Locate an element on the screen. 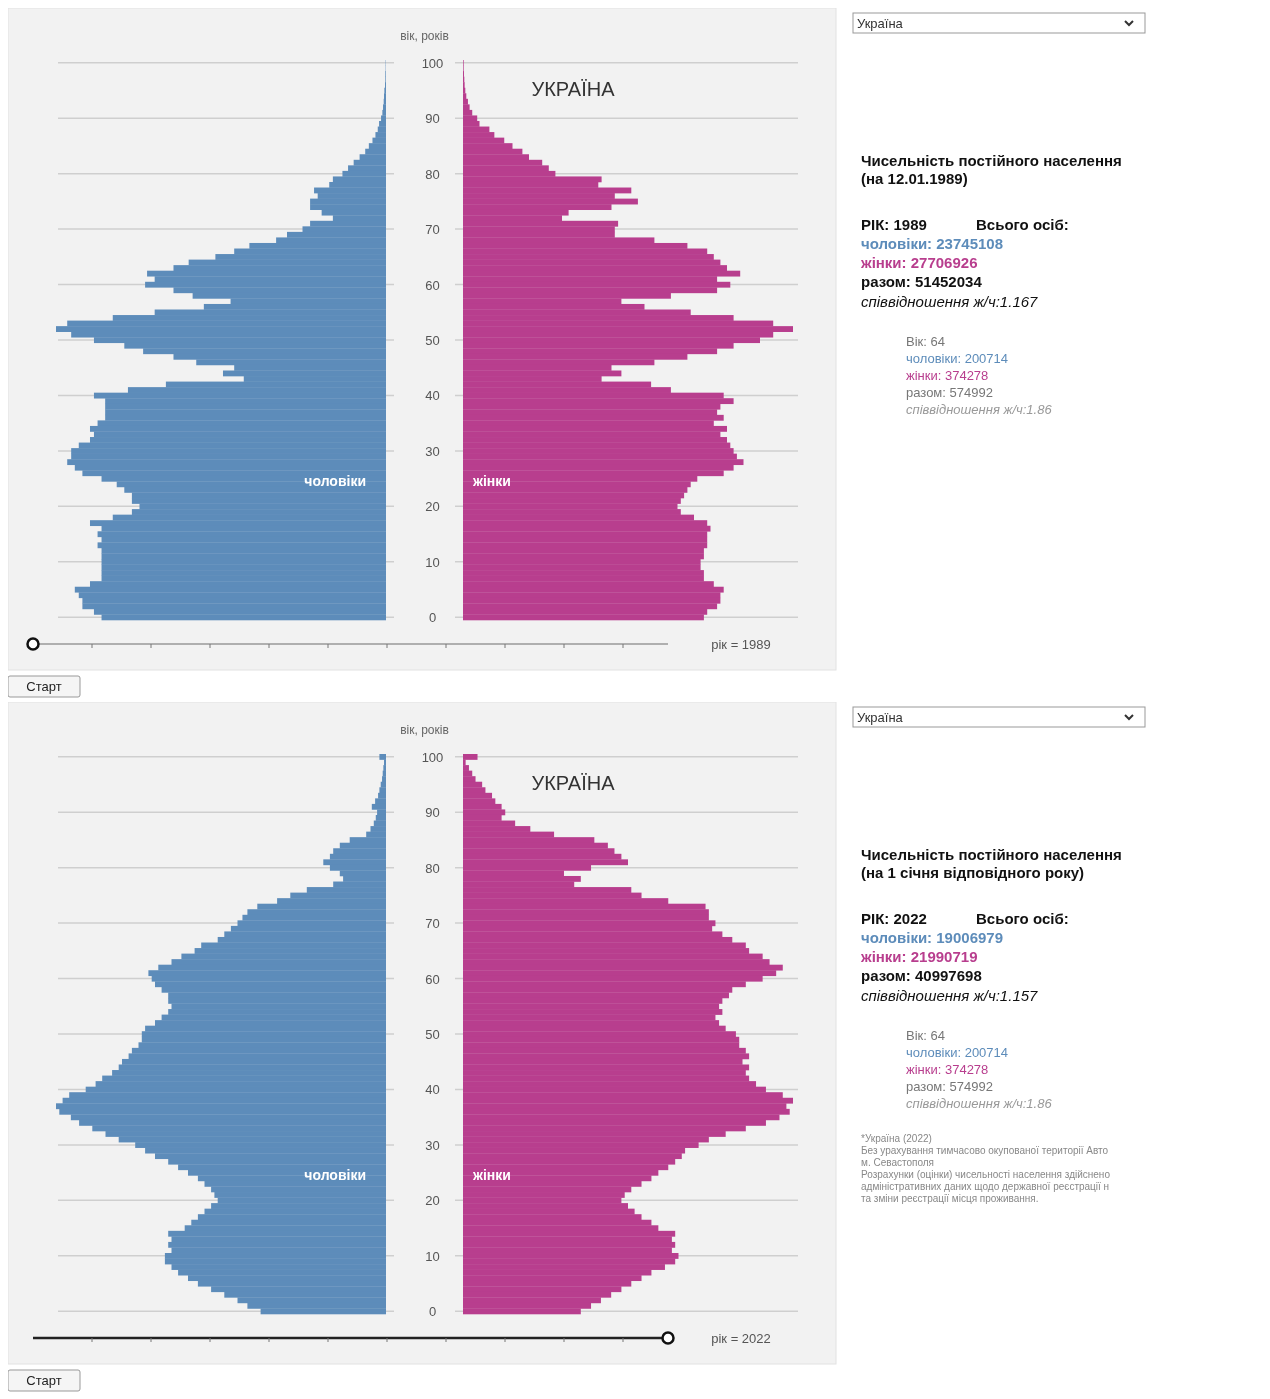 The width and height of the screenshot is (1270, 1399). text: жінки: 27706926 is located at coordinates (919, 262).